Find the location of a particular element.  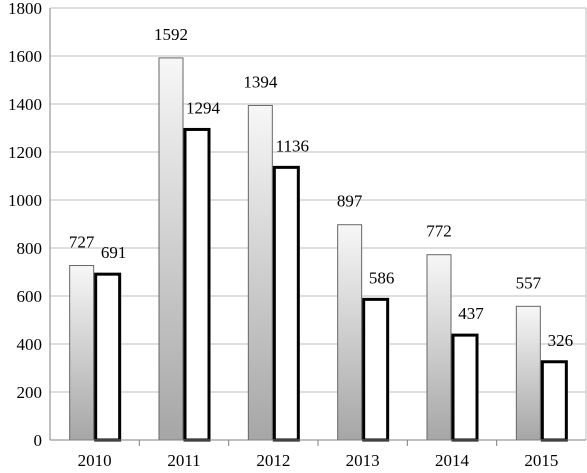

bar-series2-2014 is located at coordinates (465, 387).